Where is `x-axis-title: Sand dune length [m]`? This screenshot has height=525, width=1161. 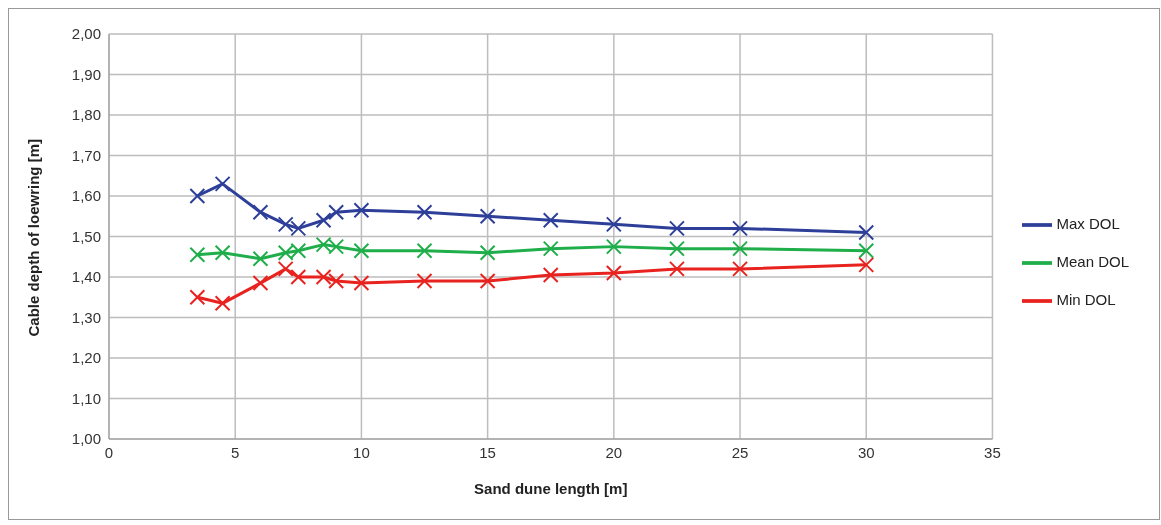 x-axis-title: Sand dune length [m] is located at coordinates (551, 488).